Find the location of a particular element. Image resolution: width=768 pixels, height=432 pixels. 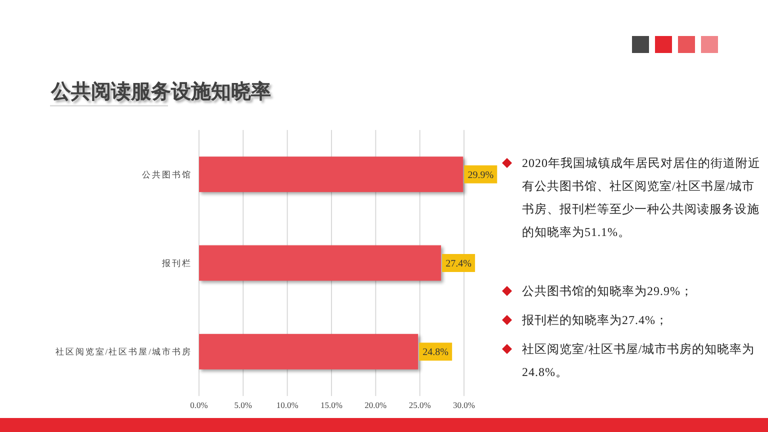

text: 社区阅览室/社区书屋/城市书房的知晓率为24.8%。 is located at coordinates (638, 360).